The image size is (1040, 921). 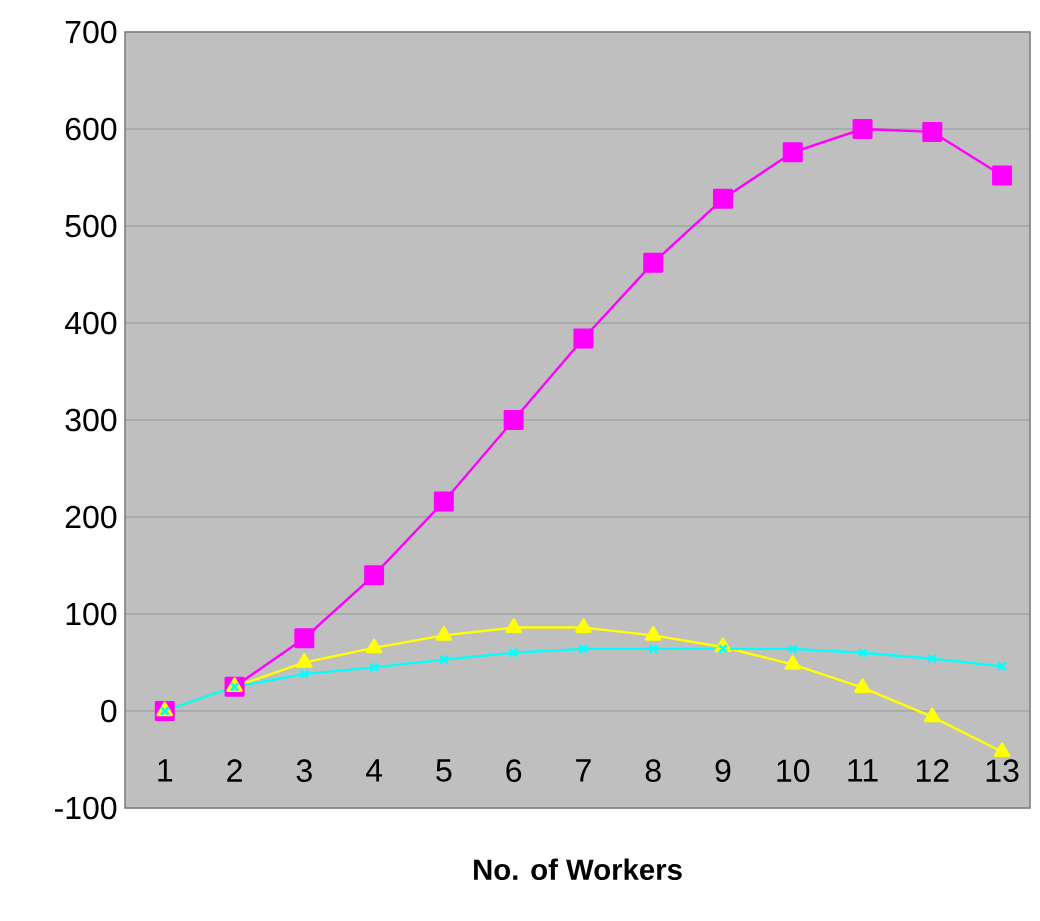 I want to click on y-tick-label: 500, so click(x=91, y=226).